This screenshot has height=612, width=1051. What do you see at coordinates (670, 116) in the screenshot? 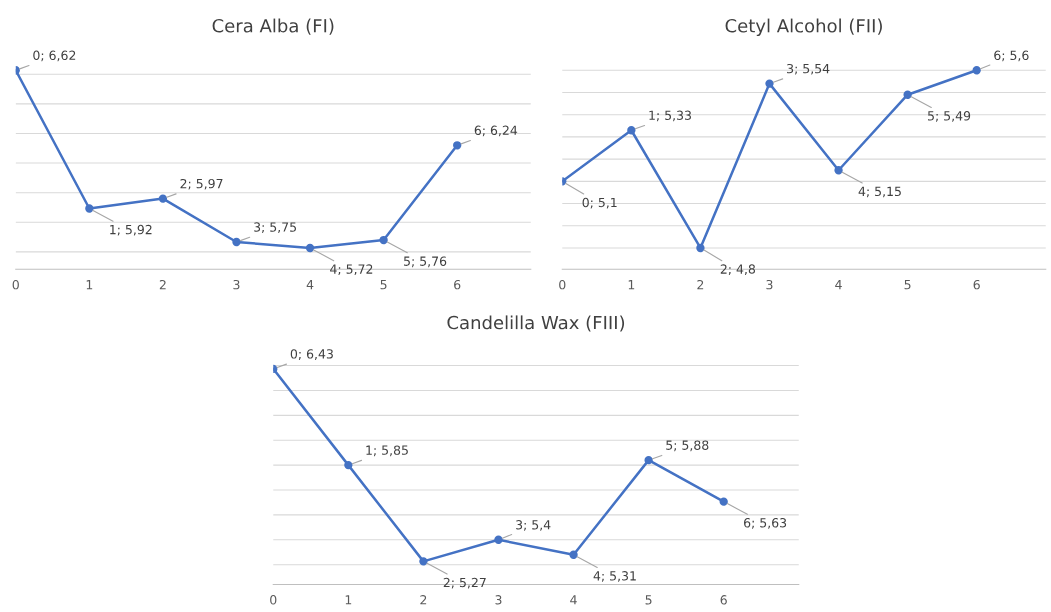
I see `data-label: 1; 5,33` at bounding box center [670, 116].